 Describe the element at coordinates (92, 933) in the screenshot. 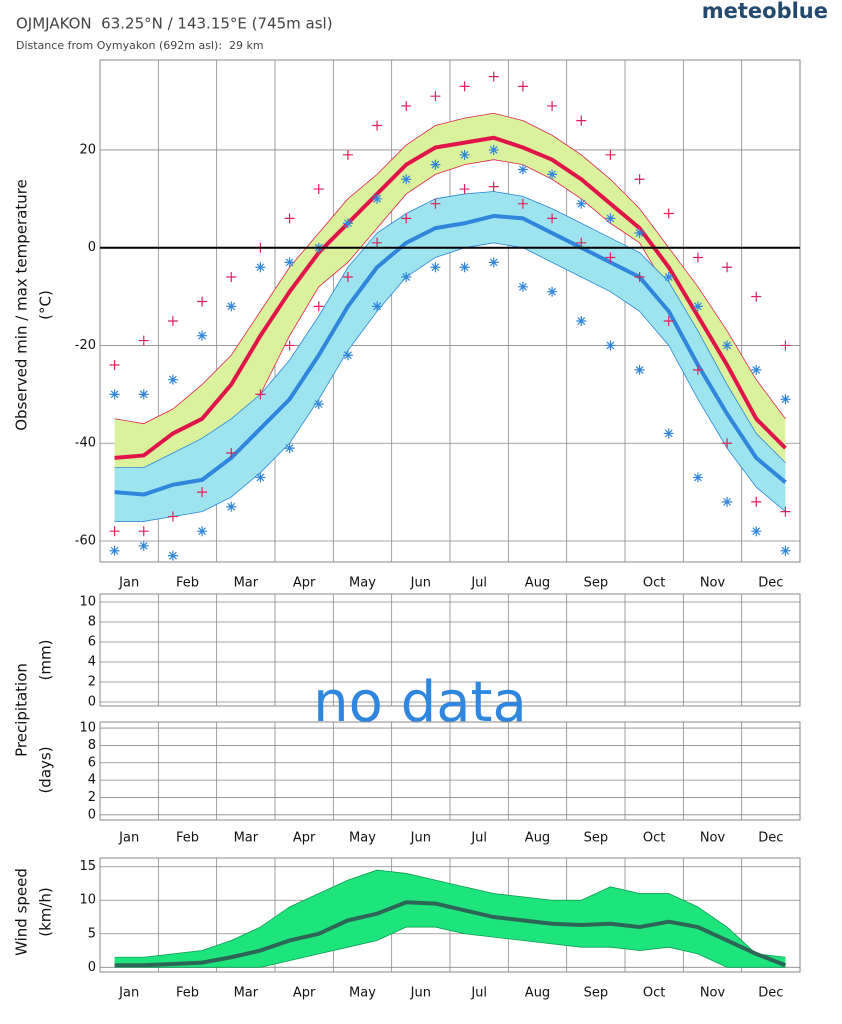

I see `y-tick-label: 5` at that location.